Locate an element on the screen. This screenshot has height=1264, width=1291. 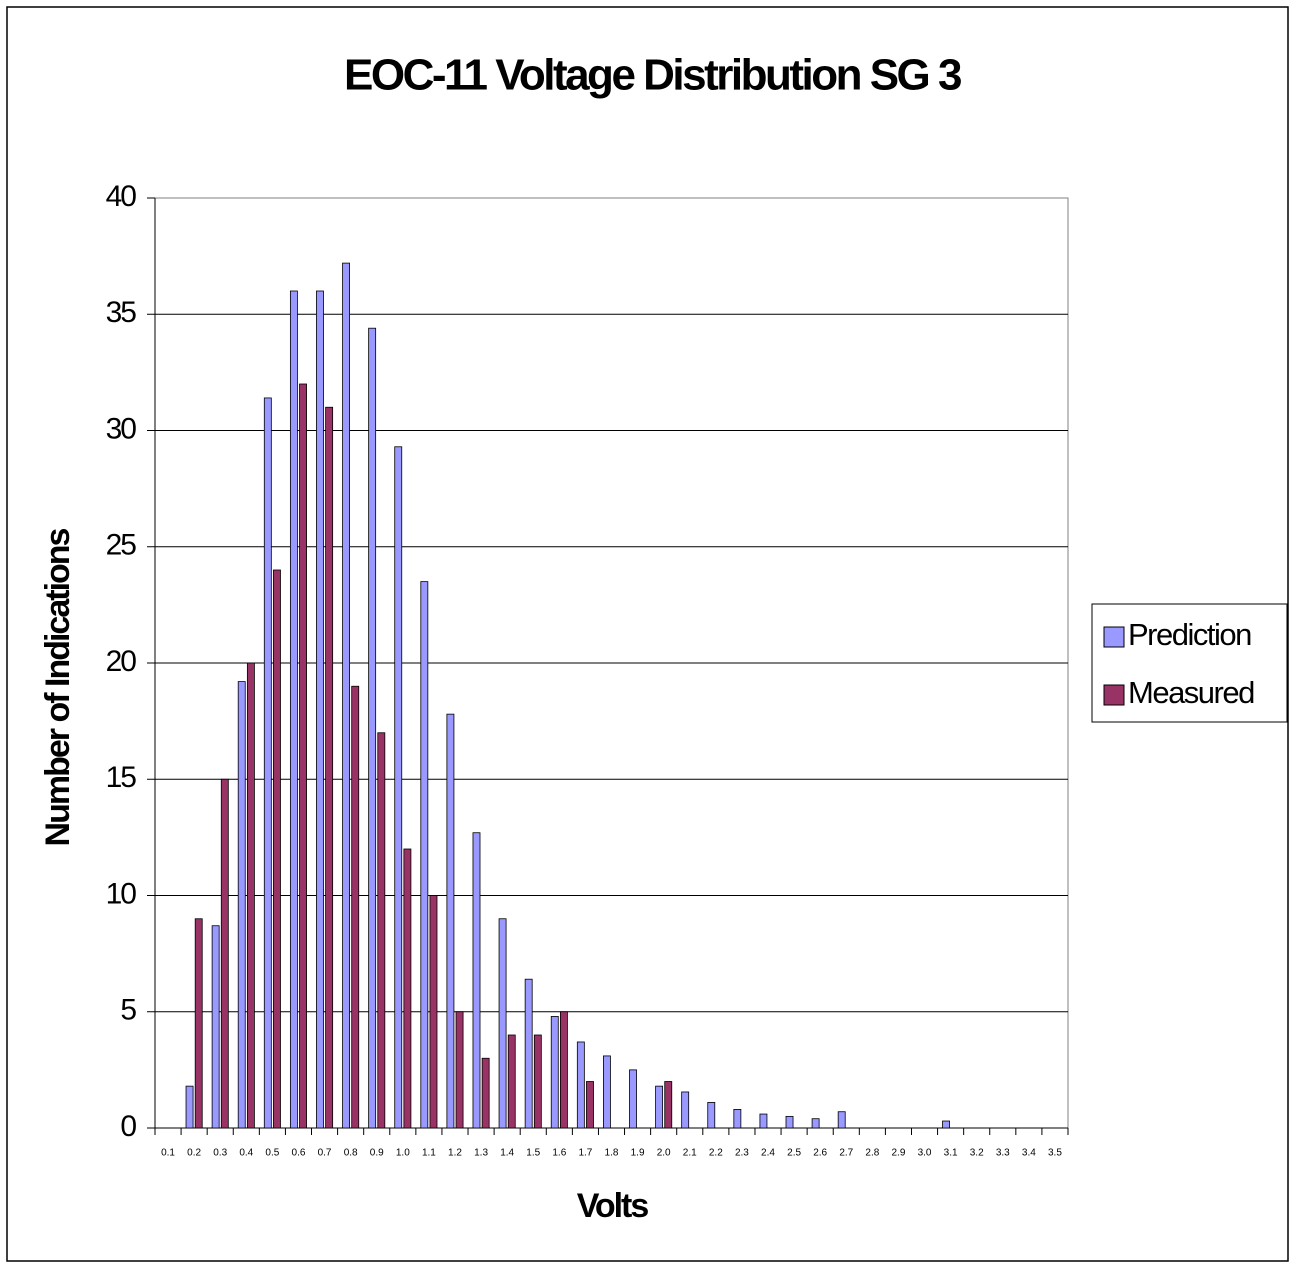
x-tick-label: 0.2 is located at coordinates (194, 1153).